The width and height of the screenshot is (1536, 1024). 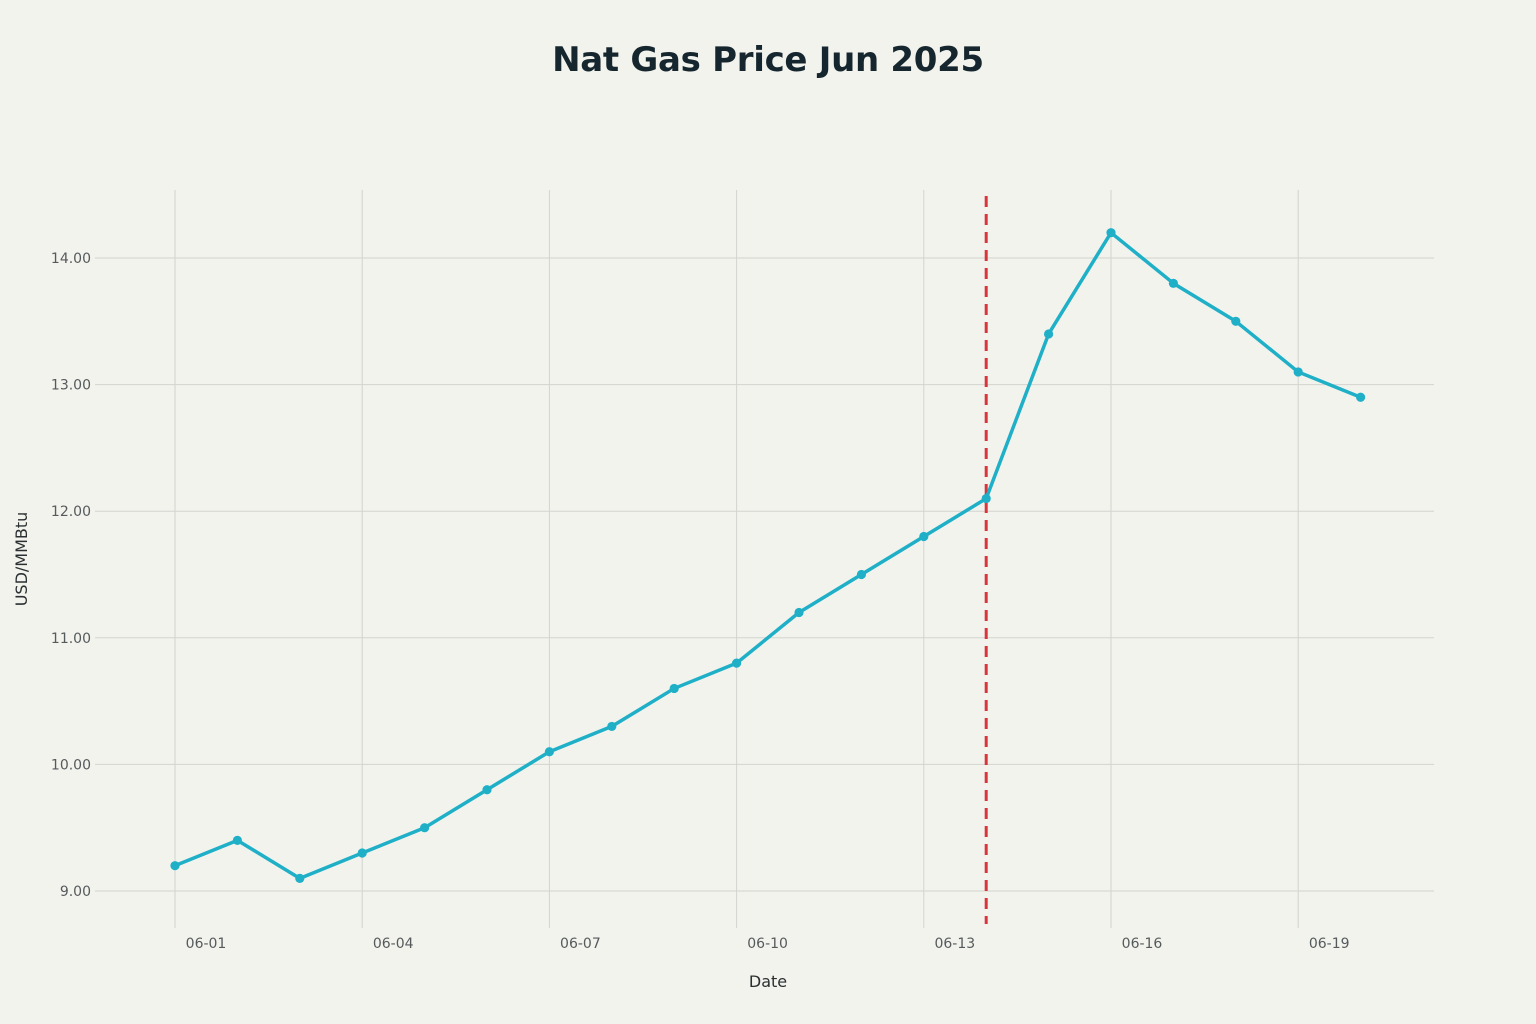 What do you see at coordinates (71, 512) in the screenshot?
I see `y-tick-label: 12.00` at bounding box center [71, 512].